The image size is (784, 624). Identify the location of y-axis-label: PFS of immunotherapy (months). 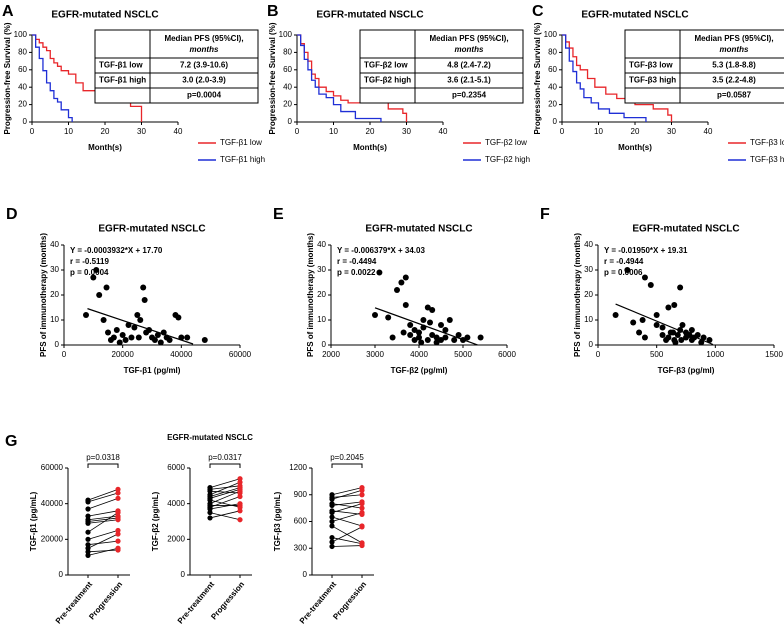
(577, 295).